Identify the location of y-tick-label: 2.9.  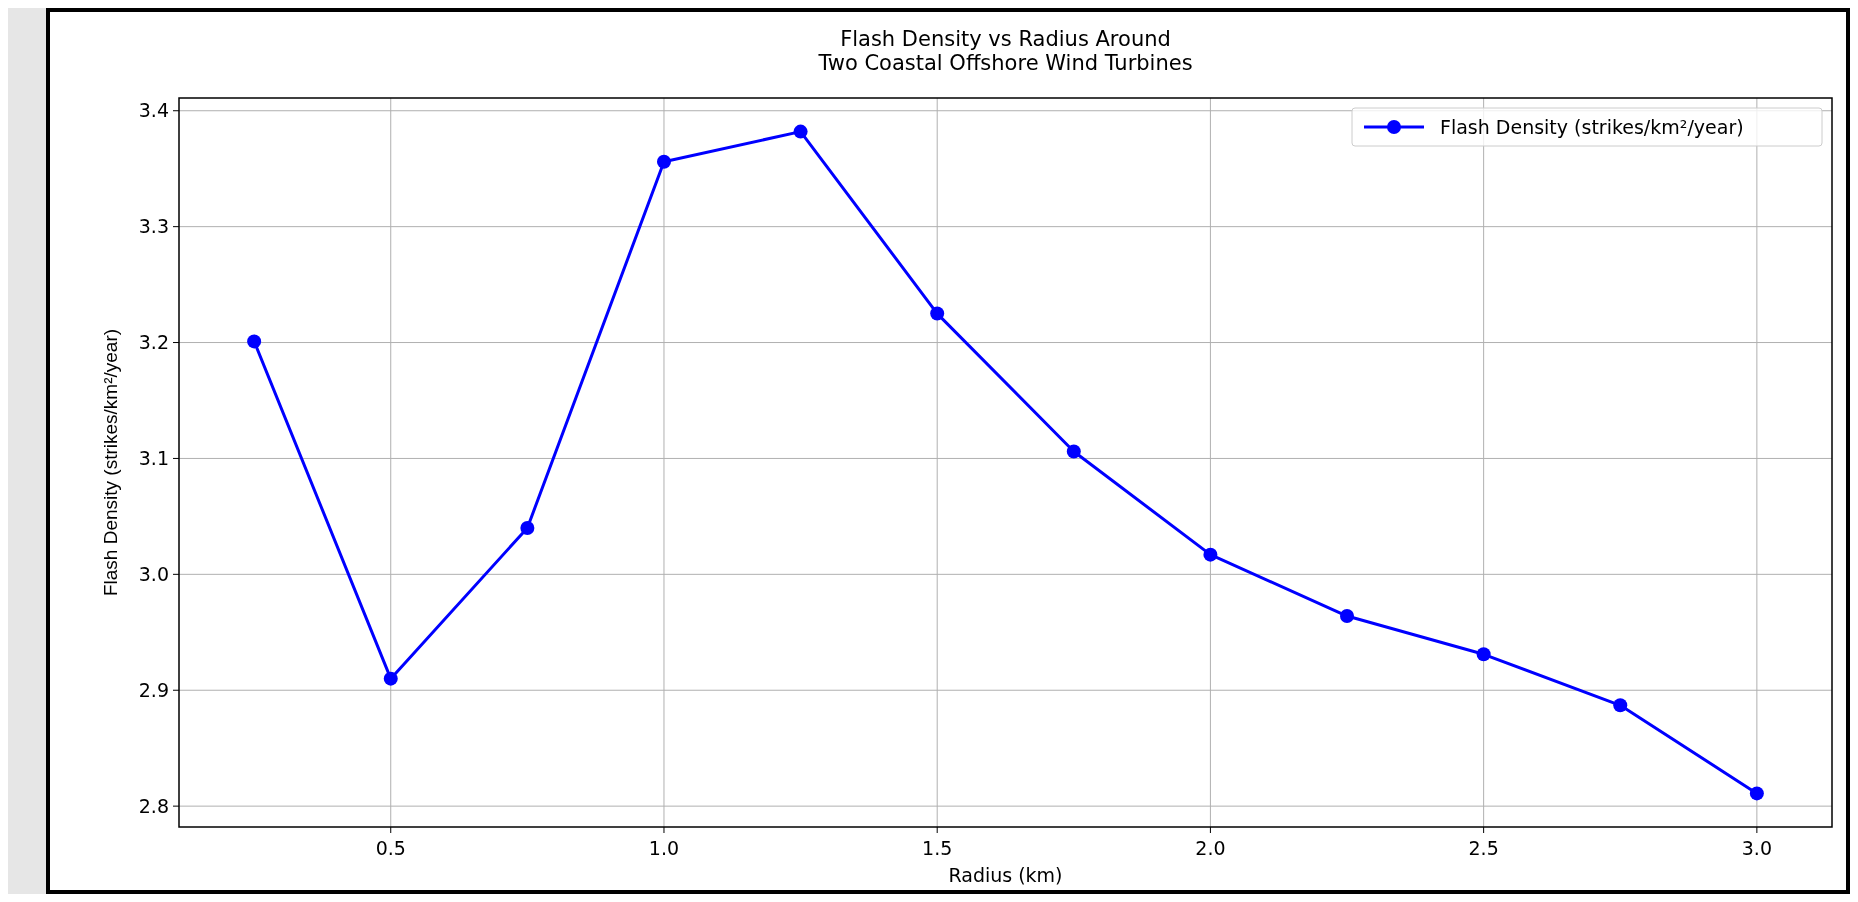
(153, 689).